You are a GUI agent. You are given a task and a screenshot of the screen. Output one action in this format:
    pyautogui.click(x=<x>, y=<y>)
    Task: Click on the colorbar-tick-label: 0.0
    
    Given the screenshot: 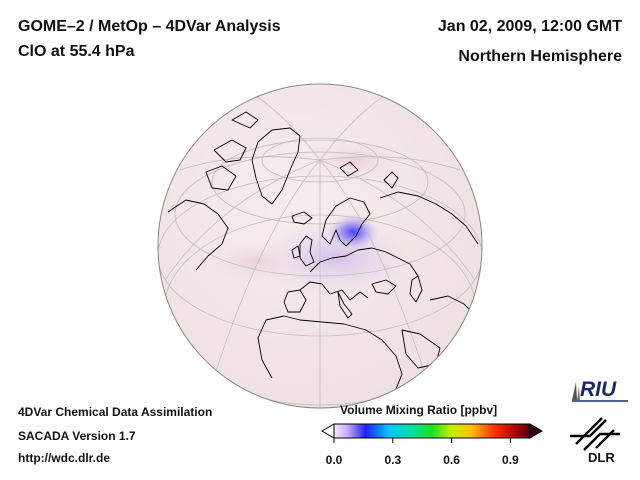 What is the action you would take?
    pyautogui.click(x=334, y=460)
    